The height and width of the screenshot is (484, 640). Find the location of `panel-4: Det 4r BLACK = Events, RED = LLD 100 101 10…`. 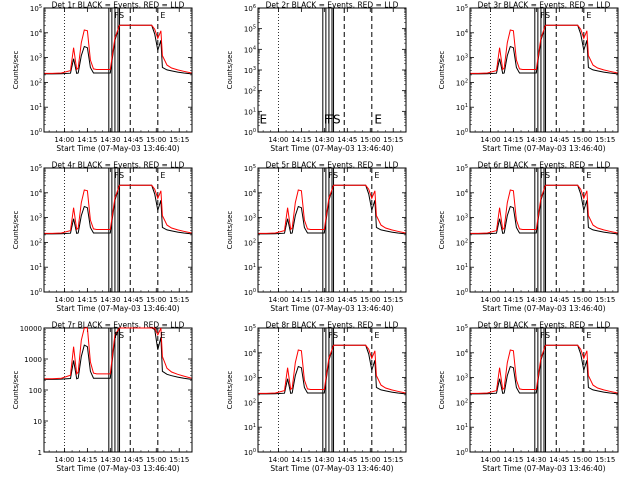

panel-4: Det 4r BLACK = Events, RED = LLD 100 101 10… is located at coordinates (102, 237).